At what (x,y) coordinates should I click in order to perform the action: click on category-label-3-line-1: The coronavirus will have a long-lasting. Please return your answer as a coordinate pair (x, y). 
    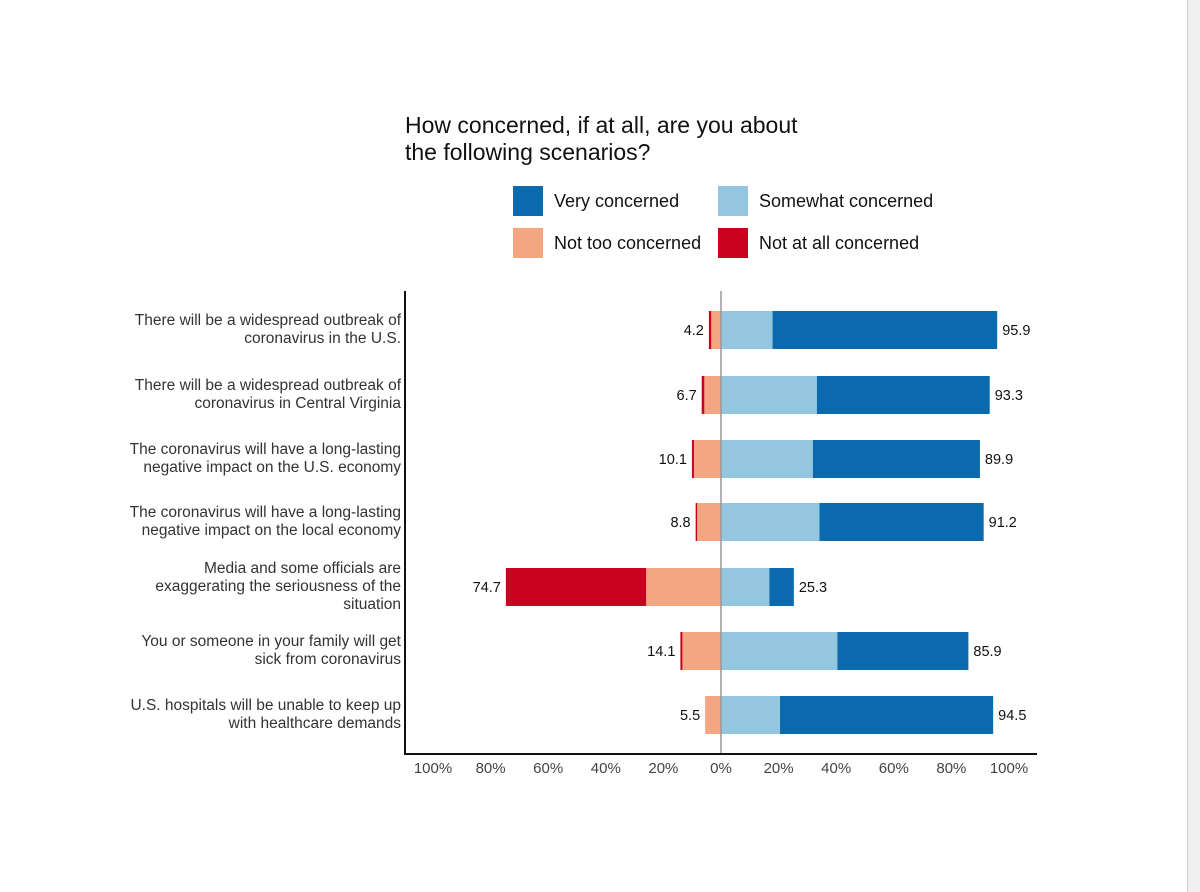
    Looking at the image, I should click on (265, 449).